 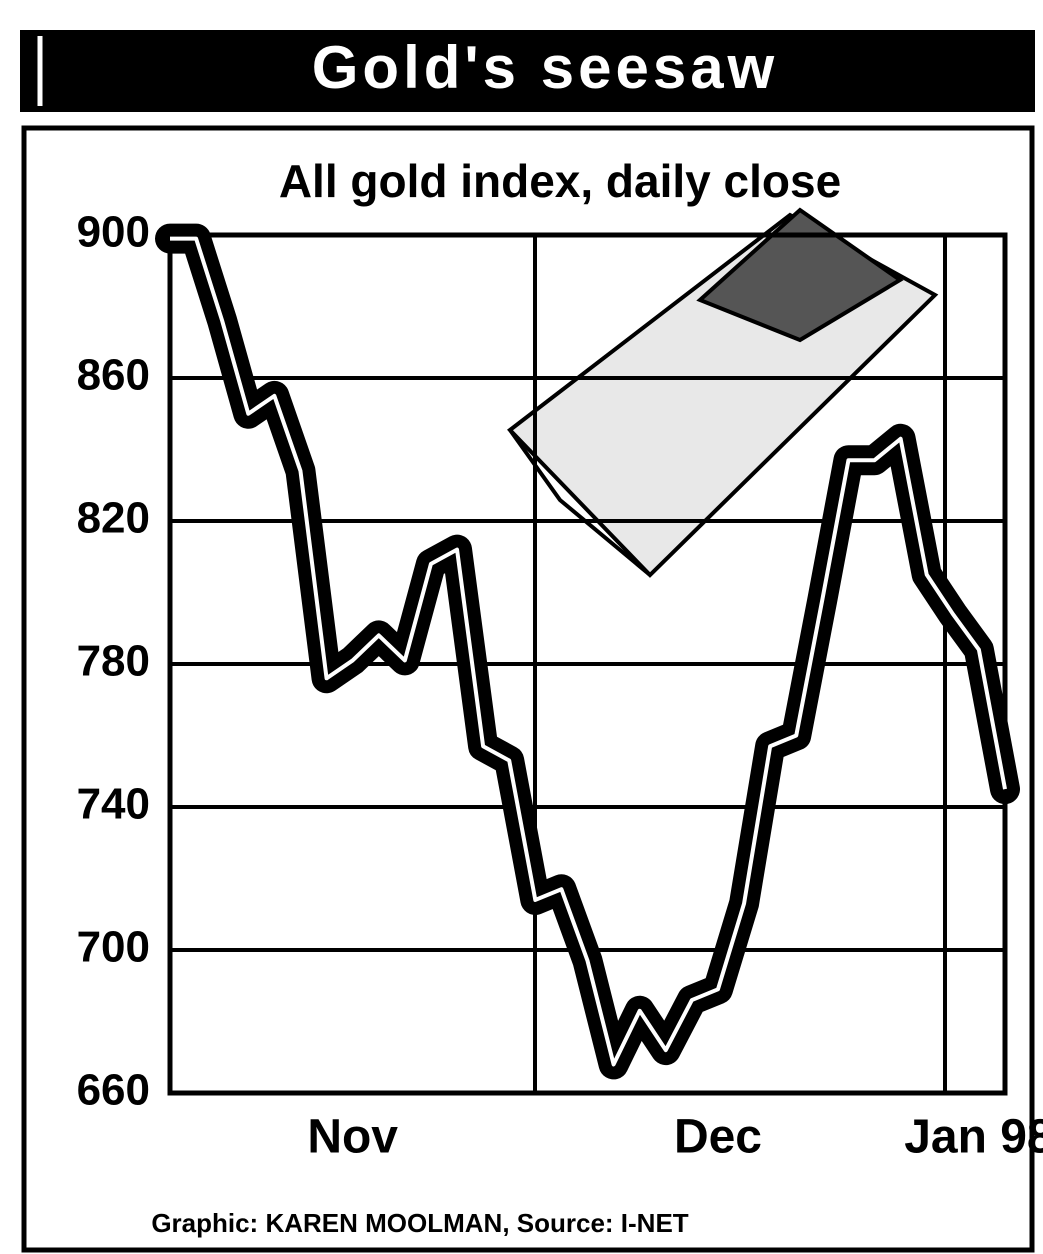 I want to click on y-tick-label: 700, so click(x=113, y=947).